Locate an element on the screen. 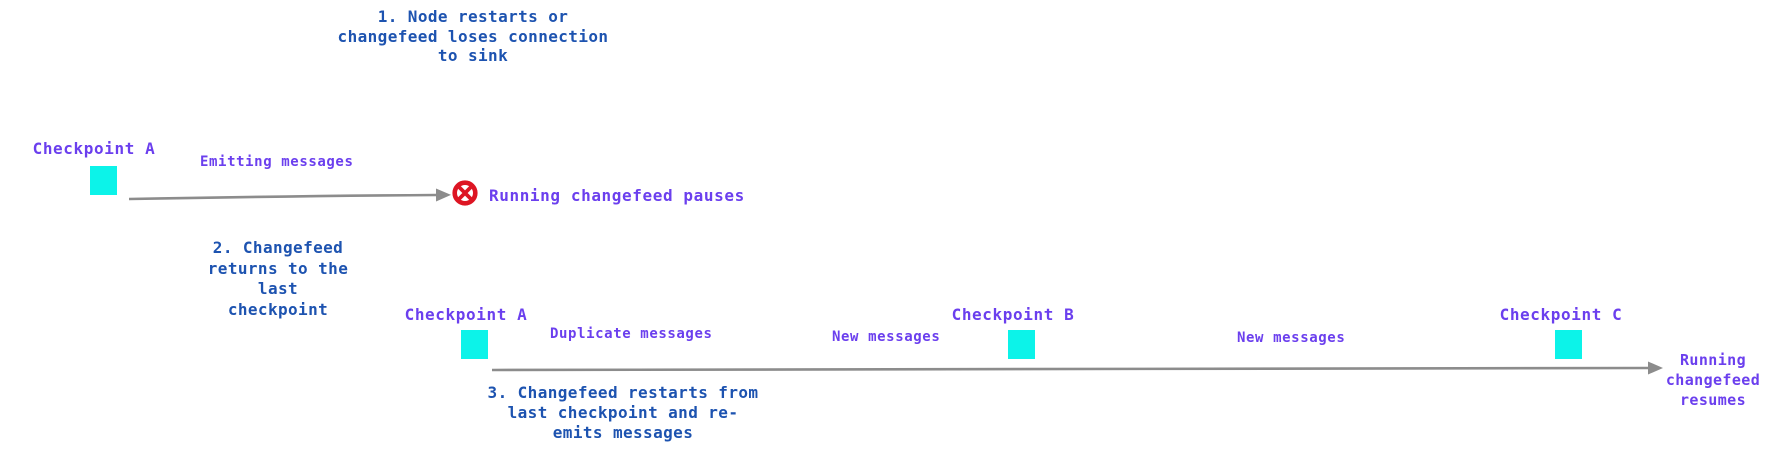  checkpoint-c-label: Checkpoint C is located at coordinates (1561, 314).